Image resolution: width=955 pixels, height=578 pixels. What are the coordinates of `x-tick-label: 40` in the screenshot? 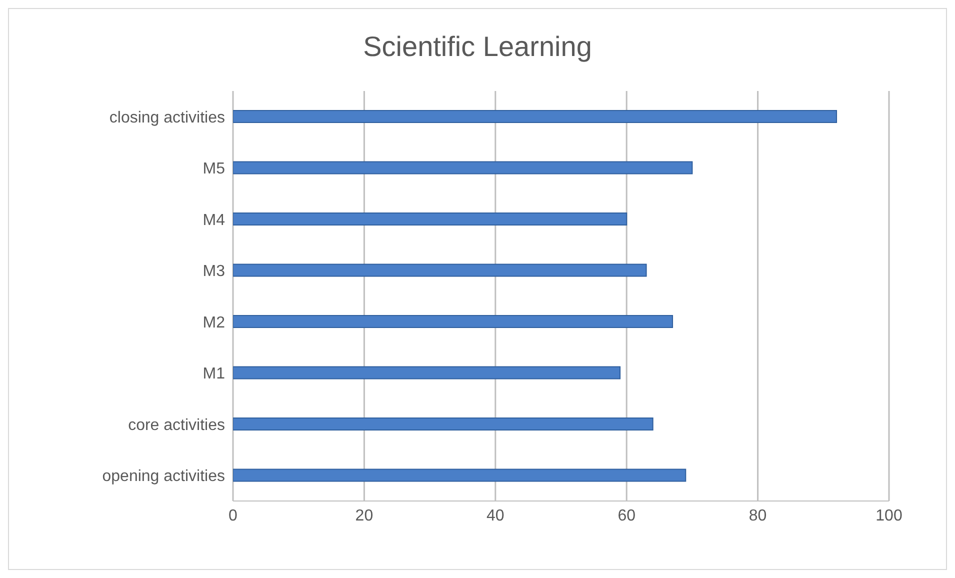 It's located at (495, 515).